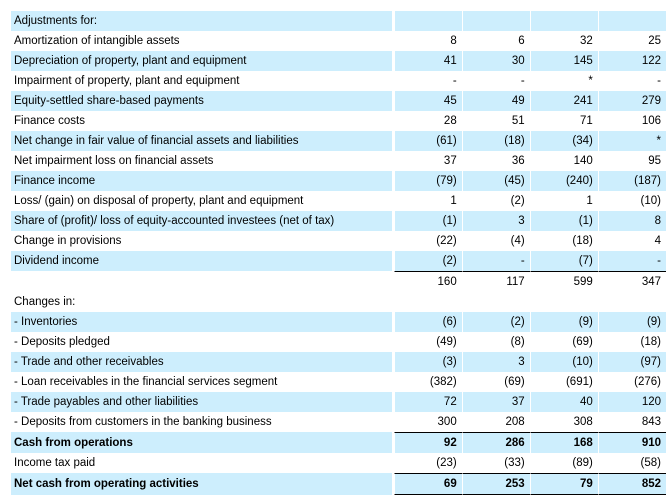 The image size is (666, 504). What do you see at coordinates (202, 161) in the screenshot?
I see `row-label: Net impairment loss on financial assets` at bounding box center [202, 161].